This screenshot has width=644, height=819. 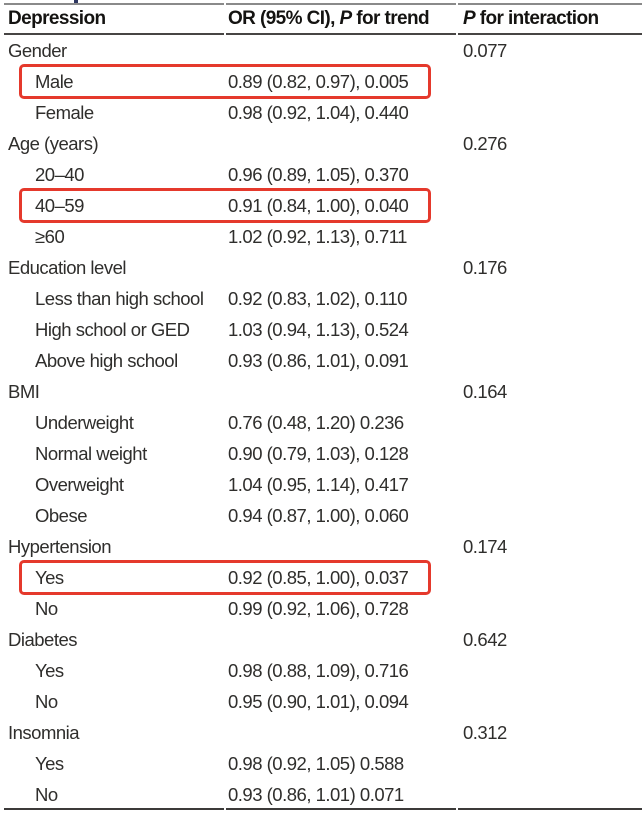 I want to click on row-or-value: 0.91 (0.84, 1.00), 0.040, so click(x=318, y=205).